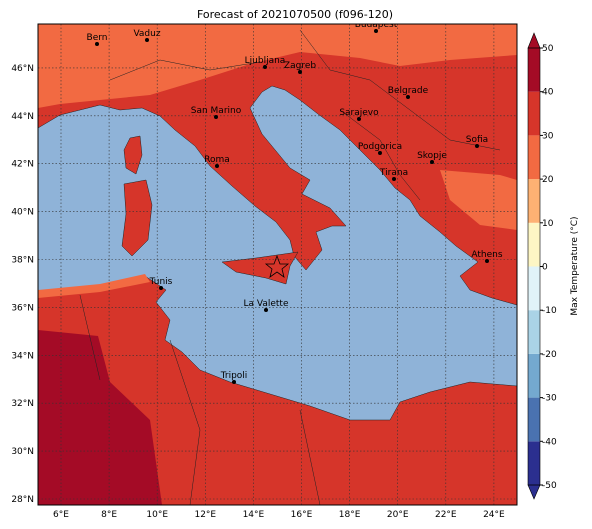  I want to click on city-label: Tripoli, so click(234, 376).